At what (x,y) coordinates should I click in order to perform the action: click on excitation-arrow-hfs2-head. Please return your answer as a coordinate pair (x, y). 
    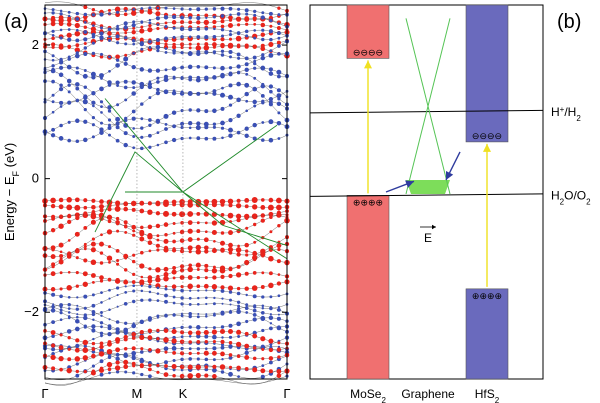
    Looking at the image, I should click on (487, 147).